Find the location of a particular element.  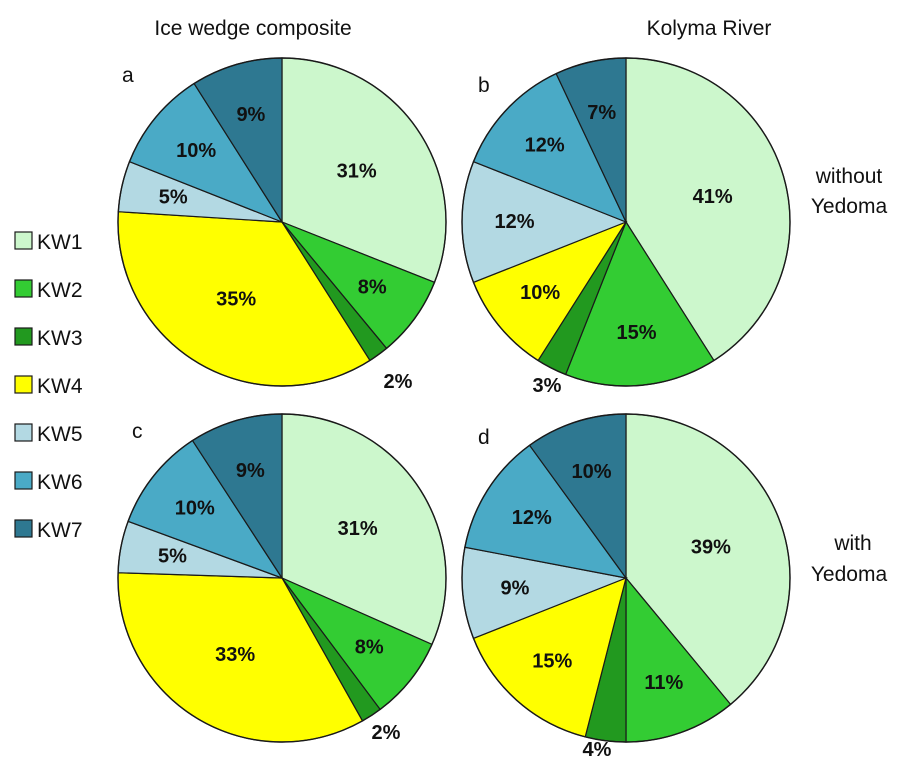

legend-swatch-kw1 is located at coordinates (23, 240).